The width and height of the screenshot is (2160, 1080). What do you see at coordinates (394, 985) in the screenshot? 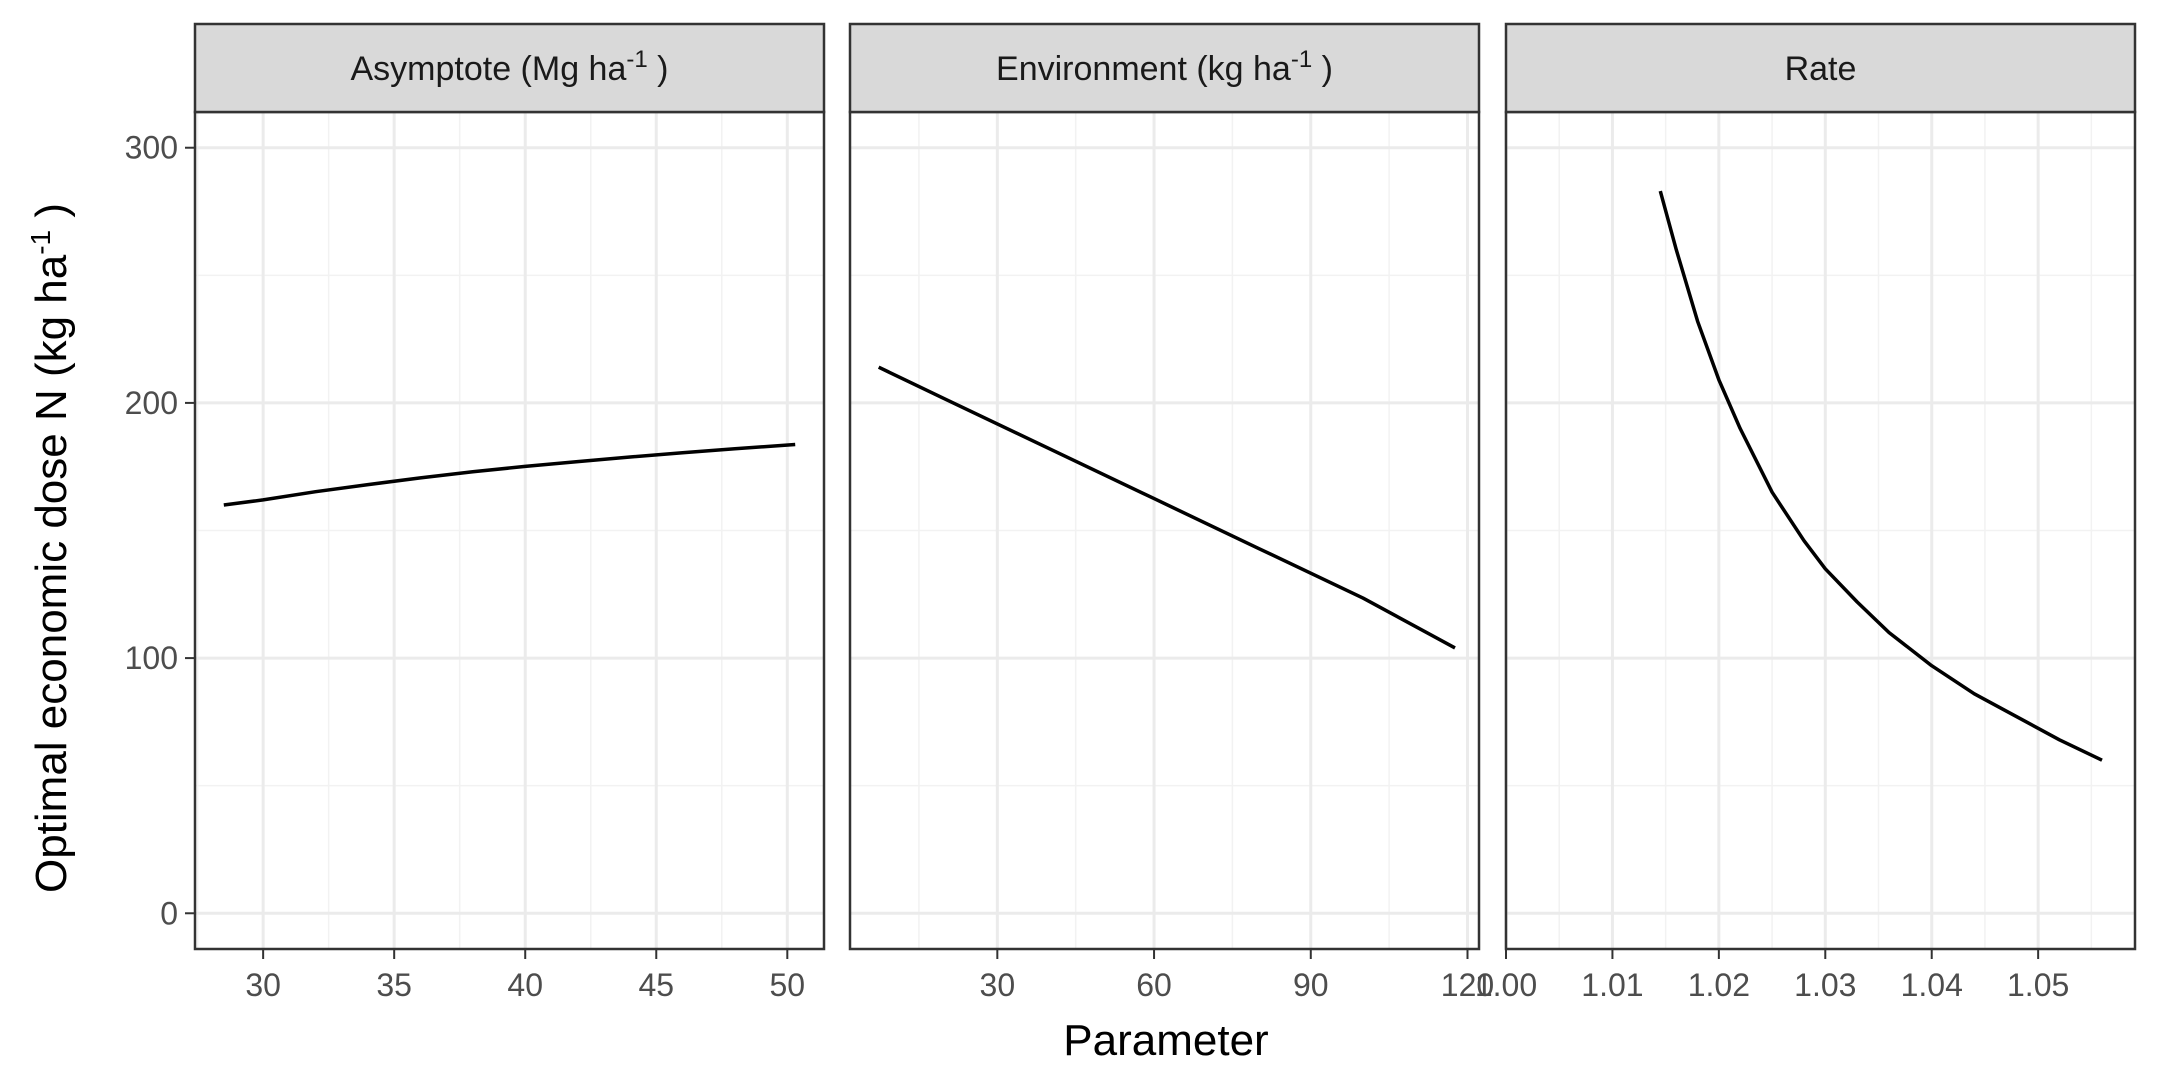
I see `x-tick-label: 35` at bounding box center [394, 985].